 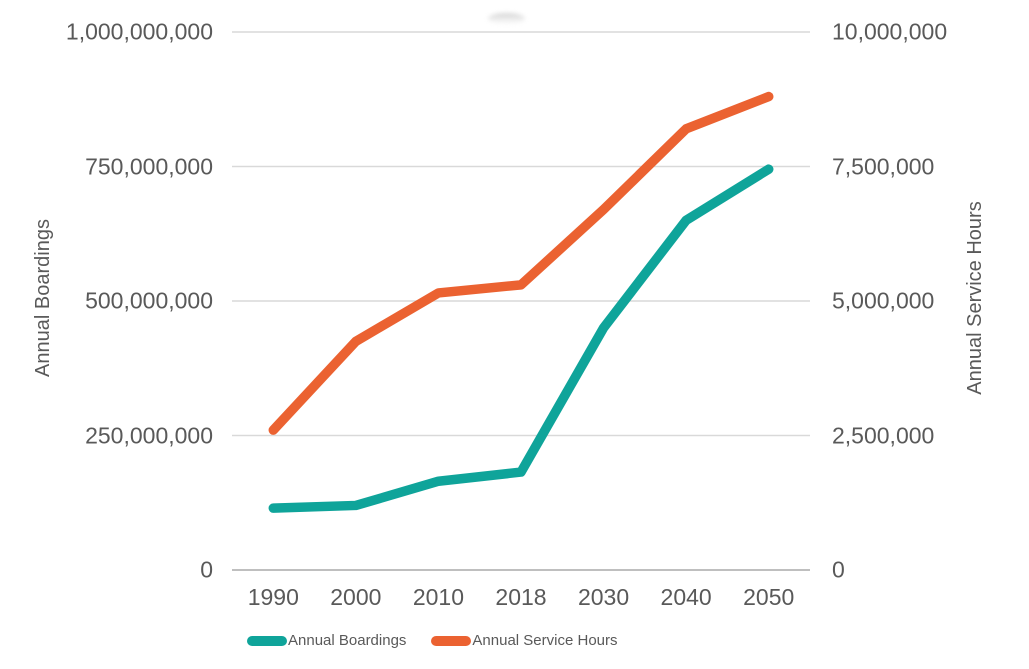 What do you see at coordinates (438, 597) in the screenshot?
I see `x-axis-label: 2010` at bounding box center [438, 597].